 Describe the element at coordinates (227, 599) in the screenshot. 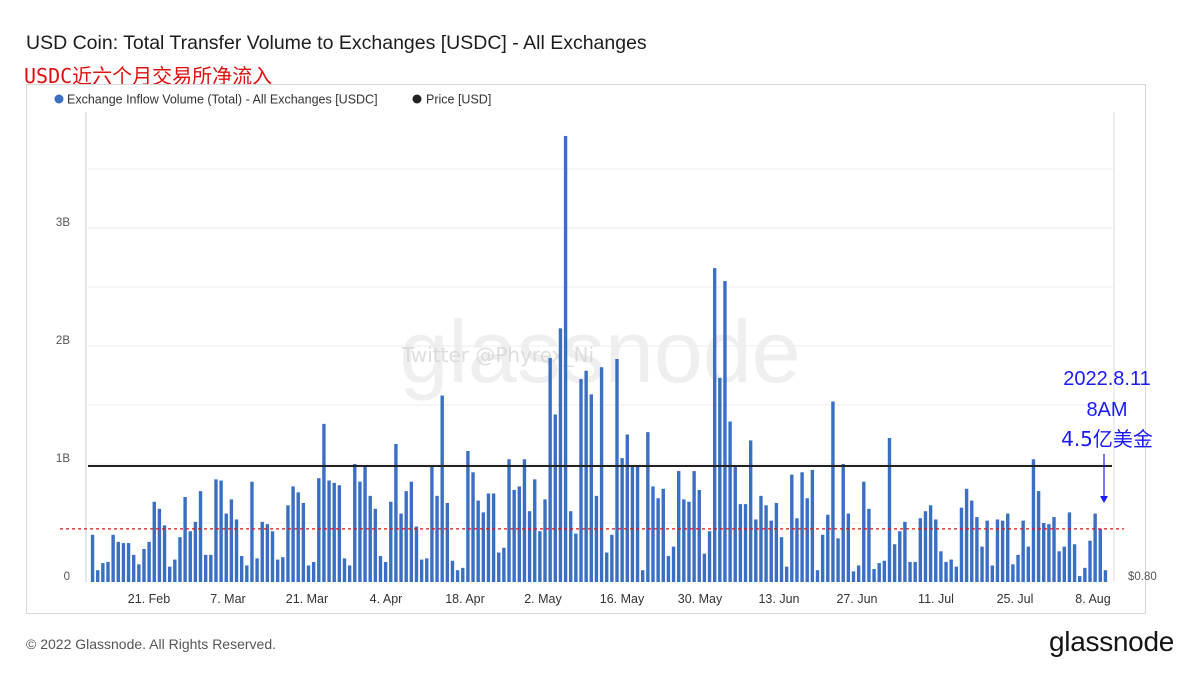

I see `x-tick-label: 7. Mar` at that location.